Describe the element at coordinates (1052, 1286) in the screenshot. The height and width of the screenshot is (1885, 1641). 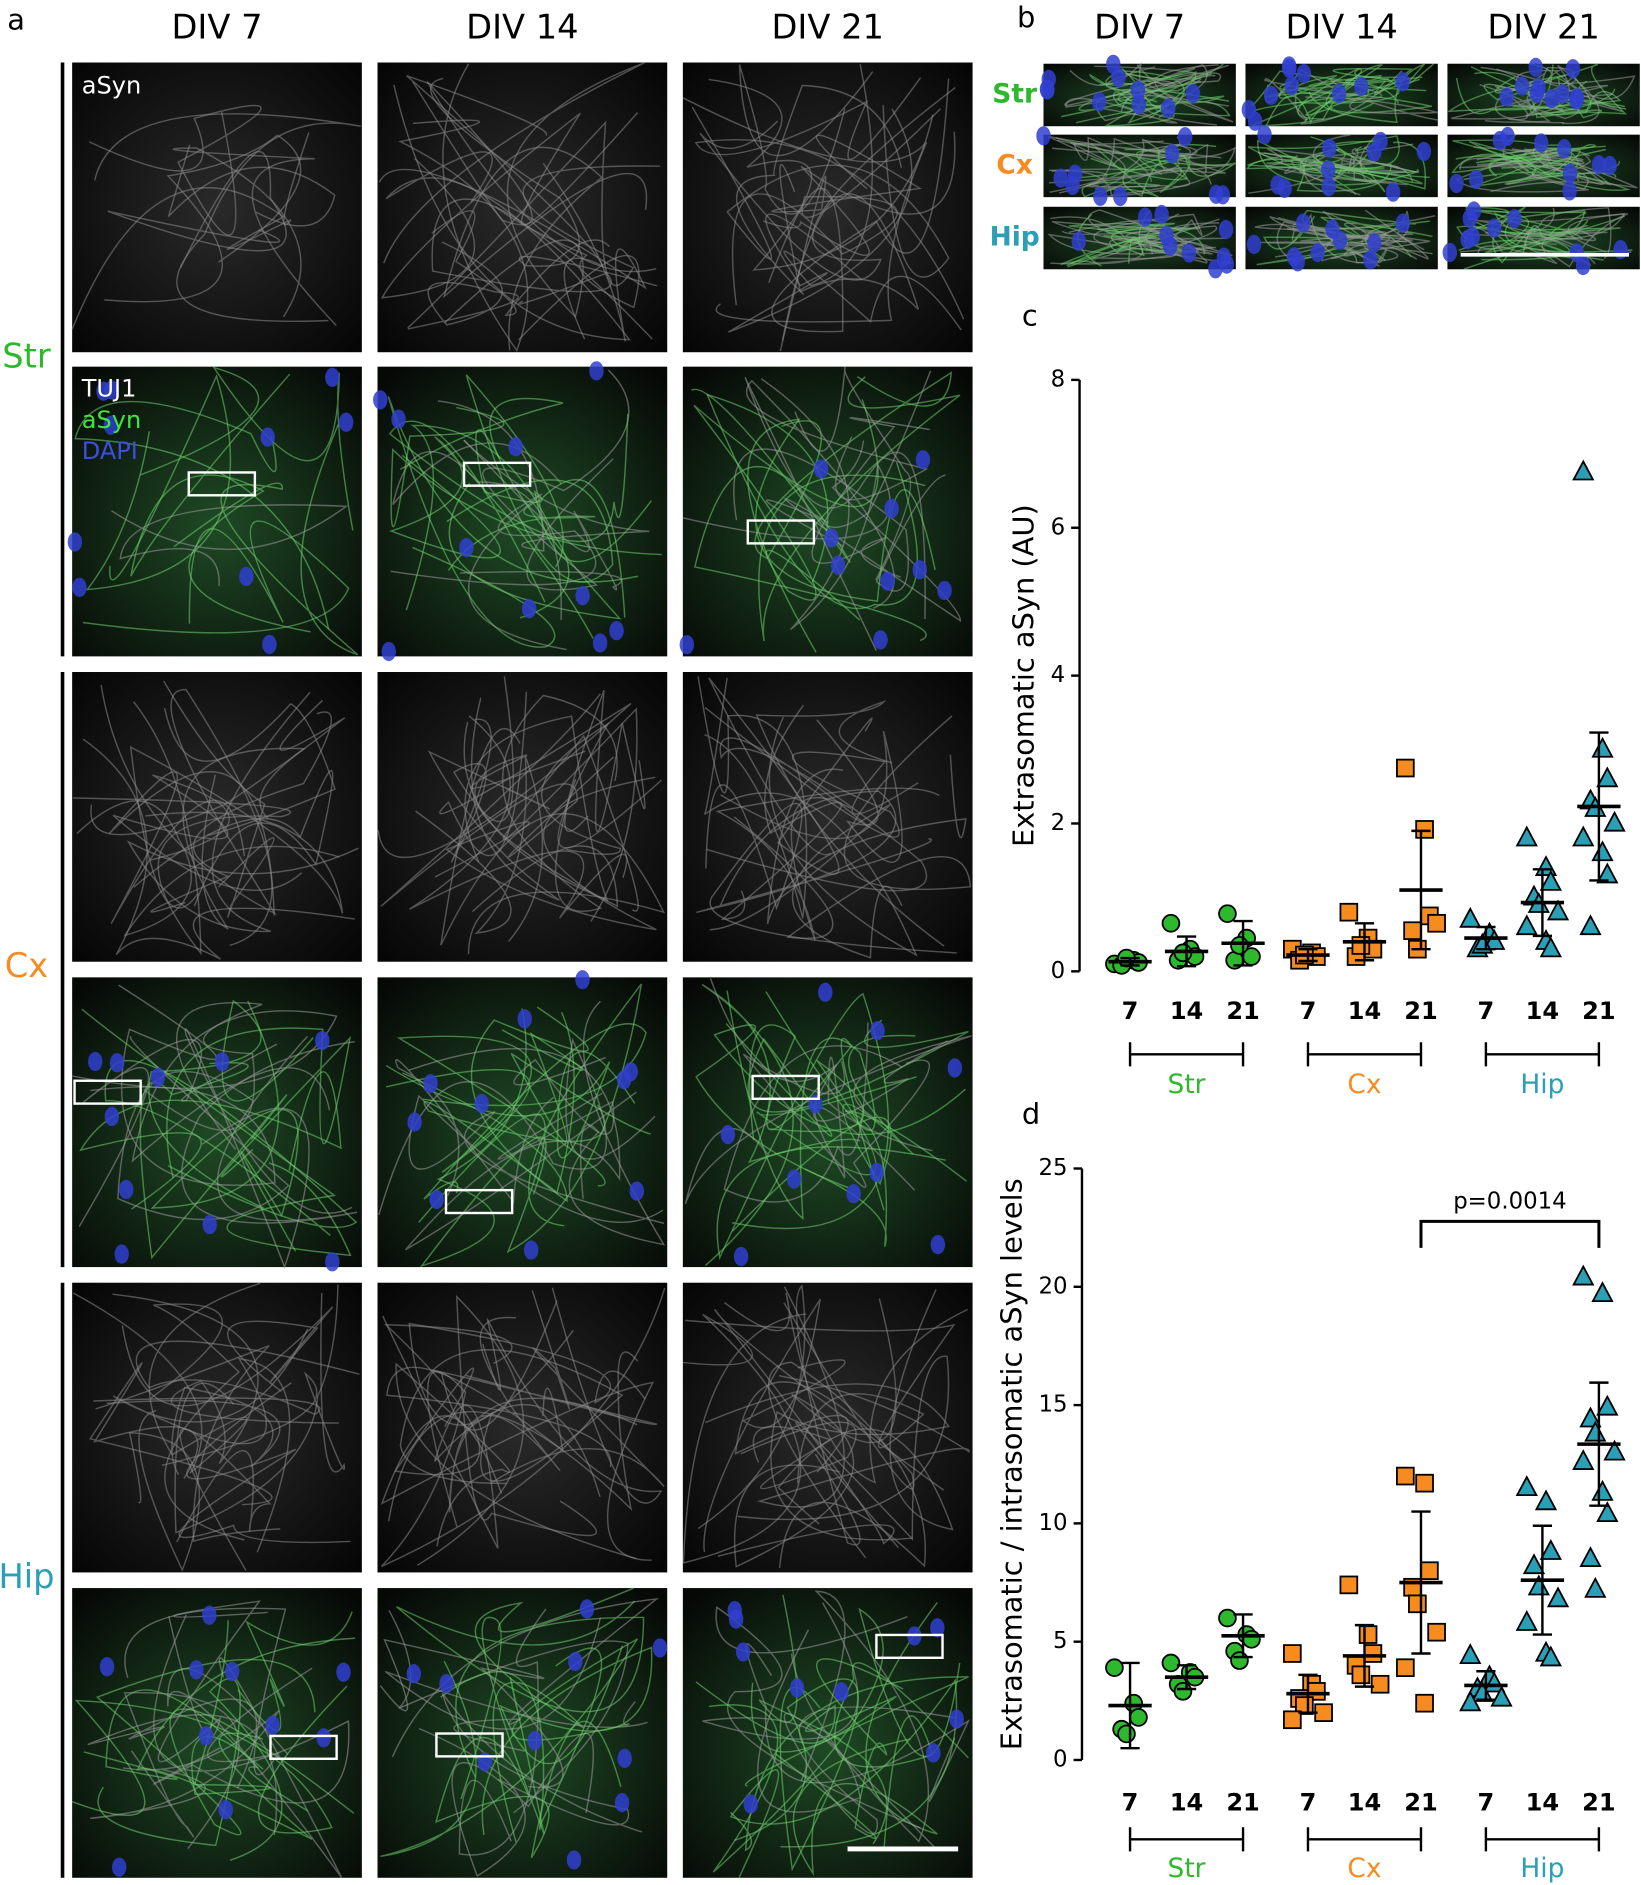
I see `y-tick-label: 20` at that location.